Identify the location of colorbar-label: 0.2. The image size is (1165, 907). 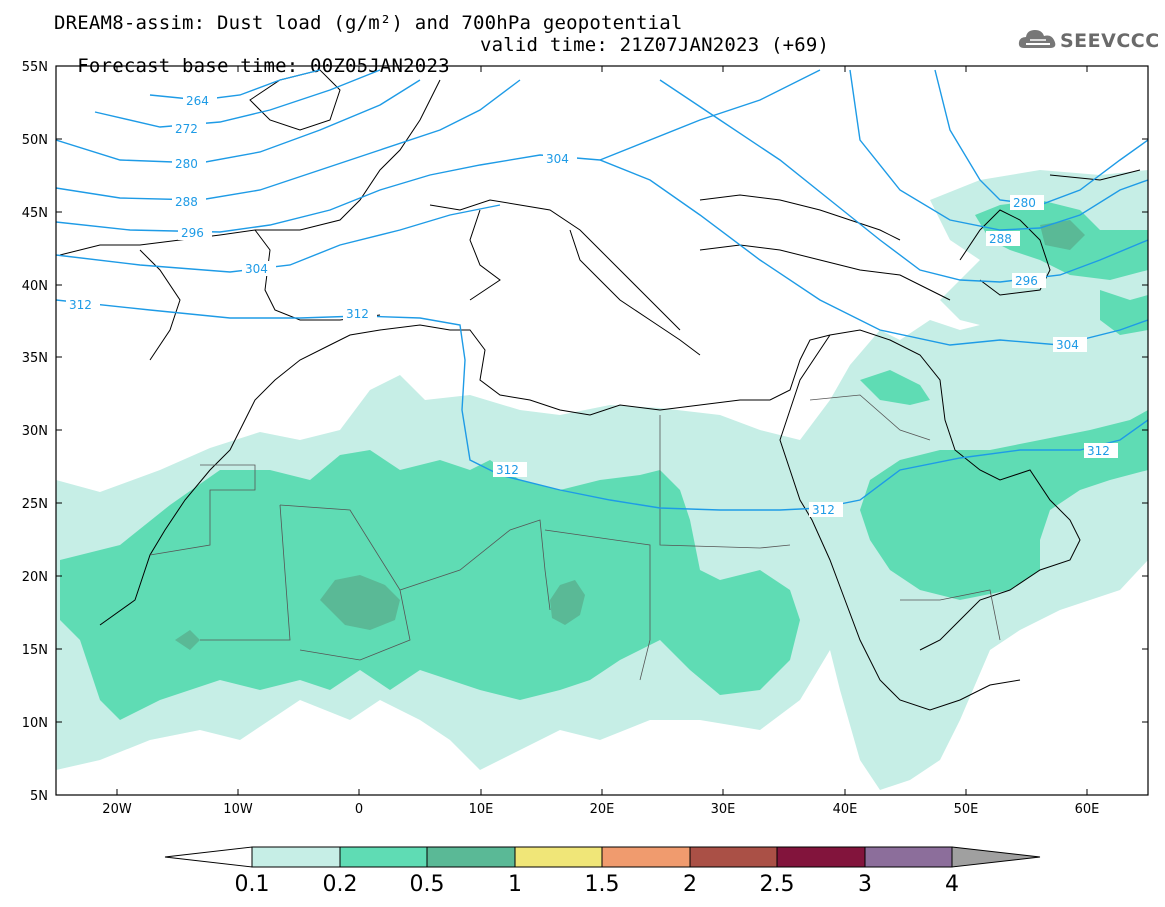
(340, 884).